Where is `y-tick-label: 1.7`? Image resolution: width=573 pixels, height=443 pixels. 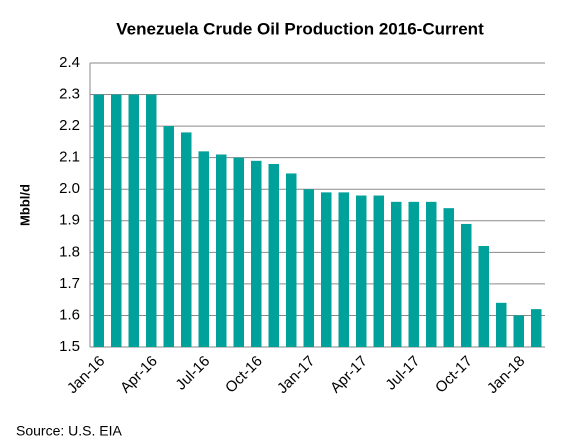 y-tick-label: 1.7 is located at coordinates (69, 283).